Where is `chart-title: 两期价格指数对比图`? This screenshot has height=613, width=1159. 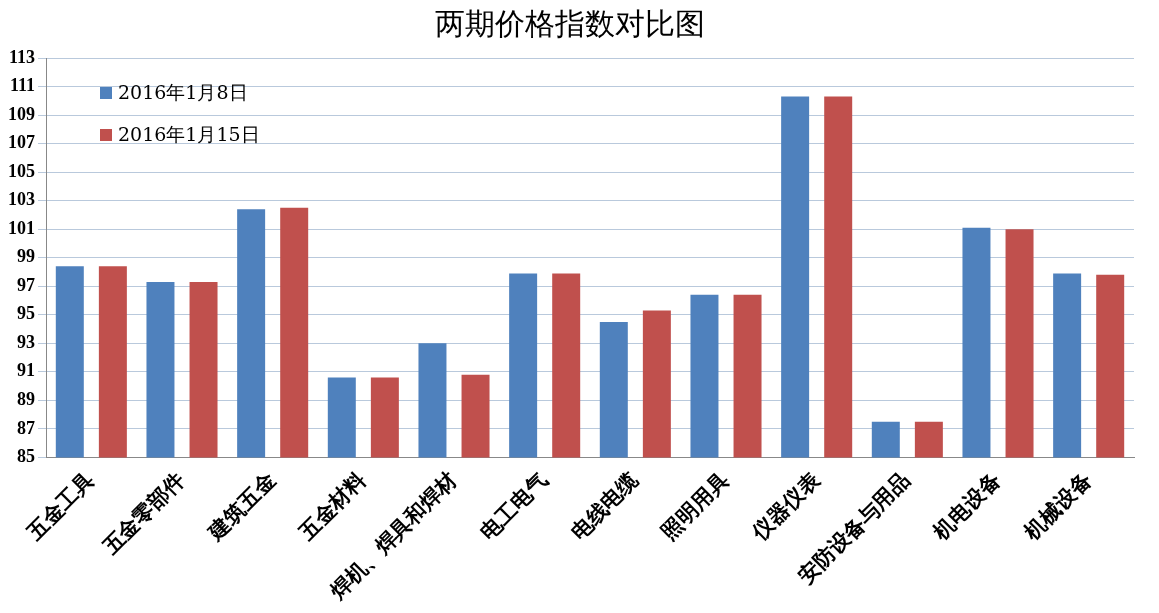 chart-title: 两期价格指数对比图 is located at coordinates (569, 23).